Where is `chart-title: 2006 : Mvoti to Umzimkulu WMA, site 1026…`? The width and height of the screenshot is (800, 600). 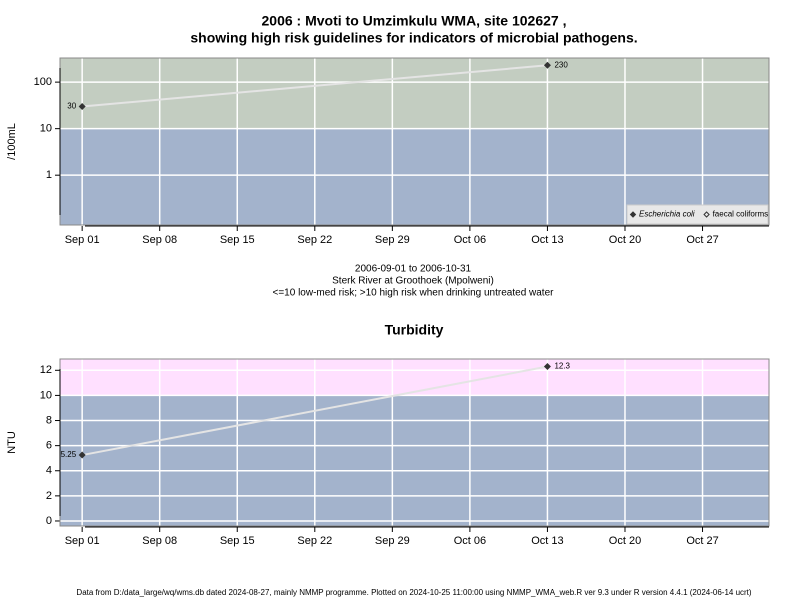 chart-title: 2006 : Mvoti to Umzimkulu WMA, site 1026… is located at coordinates (414, 21).